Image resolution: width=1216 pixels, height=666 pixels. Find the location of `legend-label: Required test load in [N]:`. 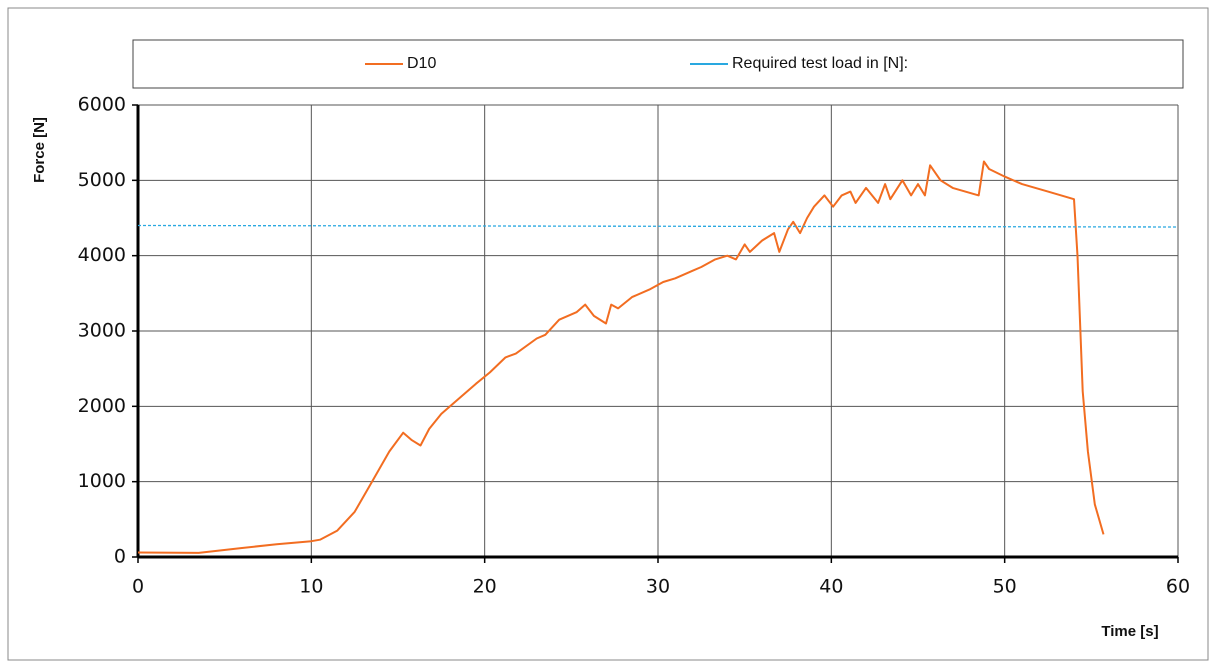

legend-label: Required test load in [N]: is located at coordinates (820, 63).